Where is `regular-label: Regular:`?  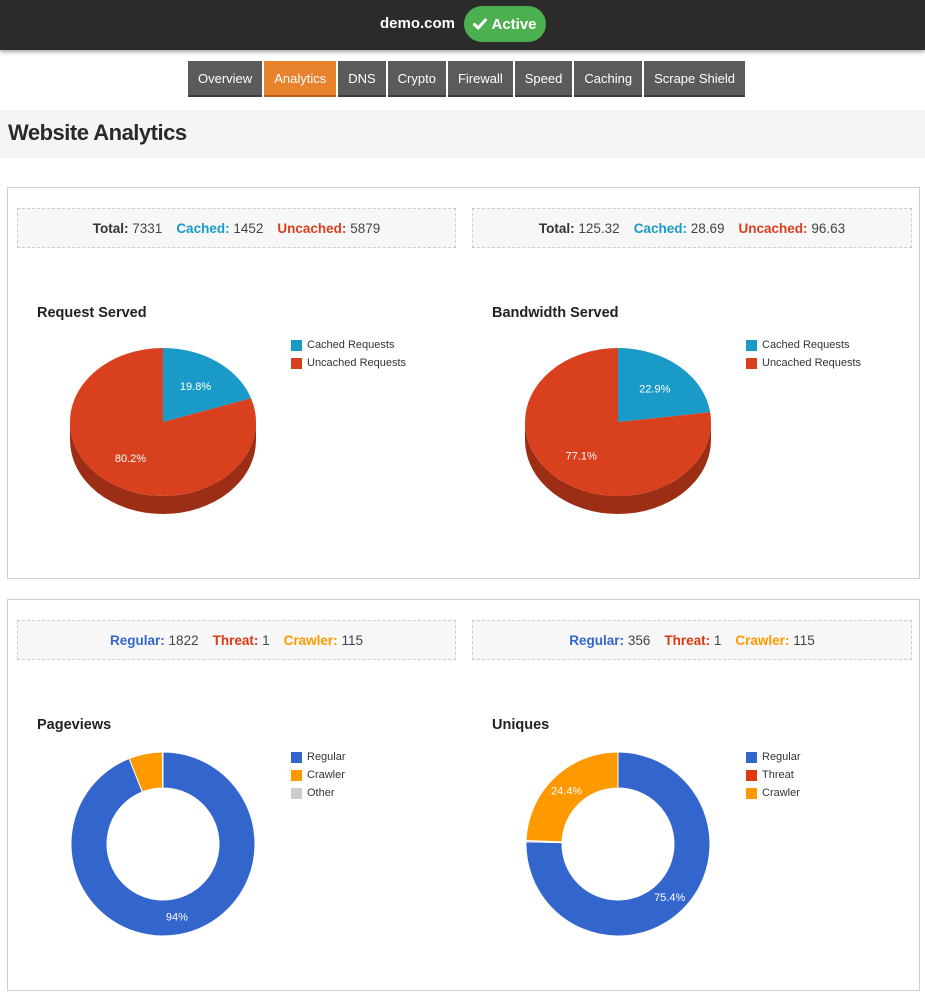 regular-label: Regular: is located at coordinates (137, 640).